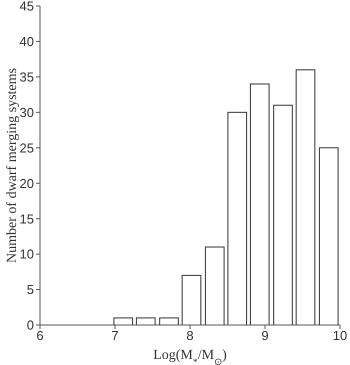 The width and height of the screenshot is (350, 365). Describe the element at coordinates (340, 336) in the screenshot. I see `x-tick-label: 10` at that location.